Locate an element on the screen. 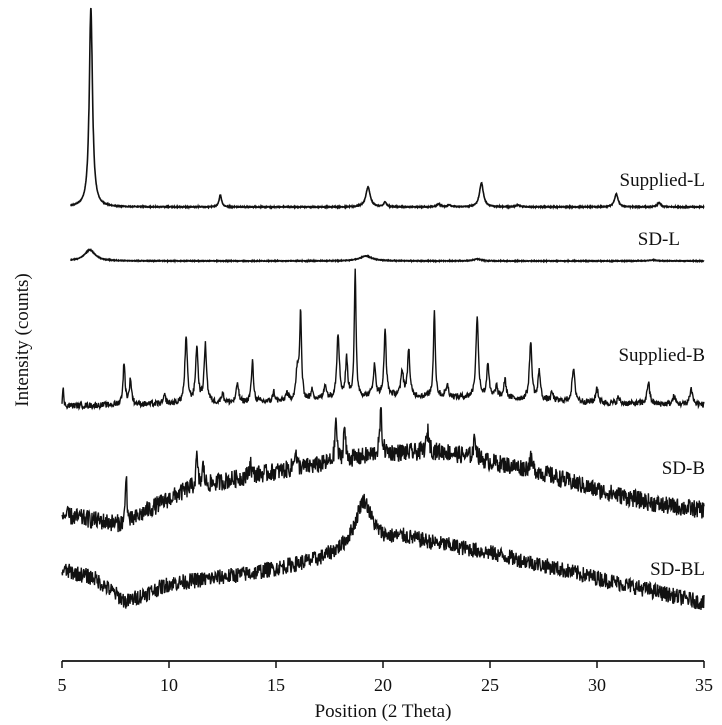 The image size is (722, 725). series-label-supplied-l: Supplied-L is located at coordinates (663, 180).